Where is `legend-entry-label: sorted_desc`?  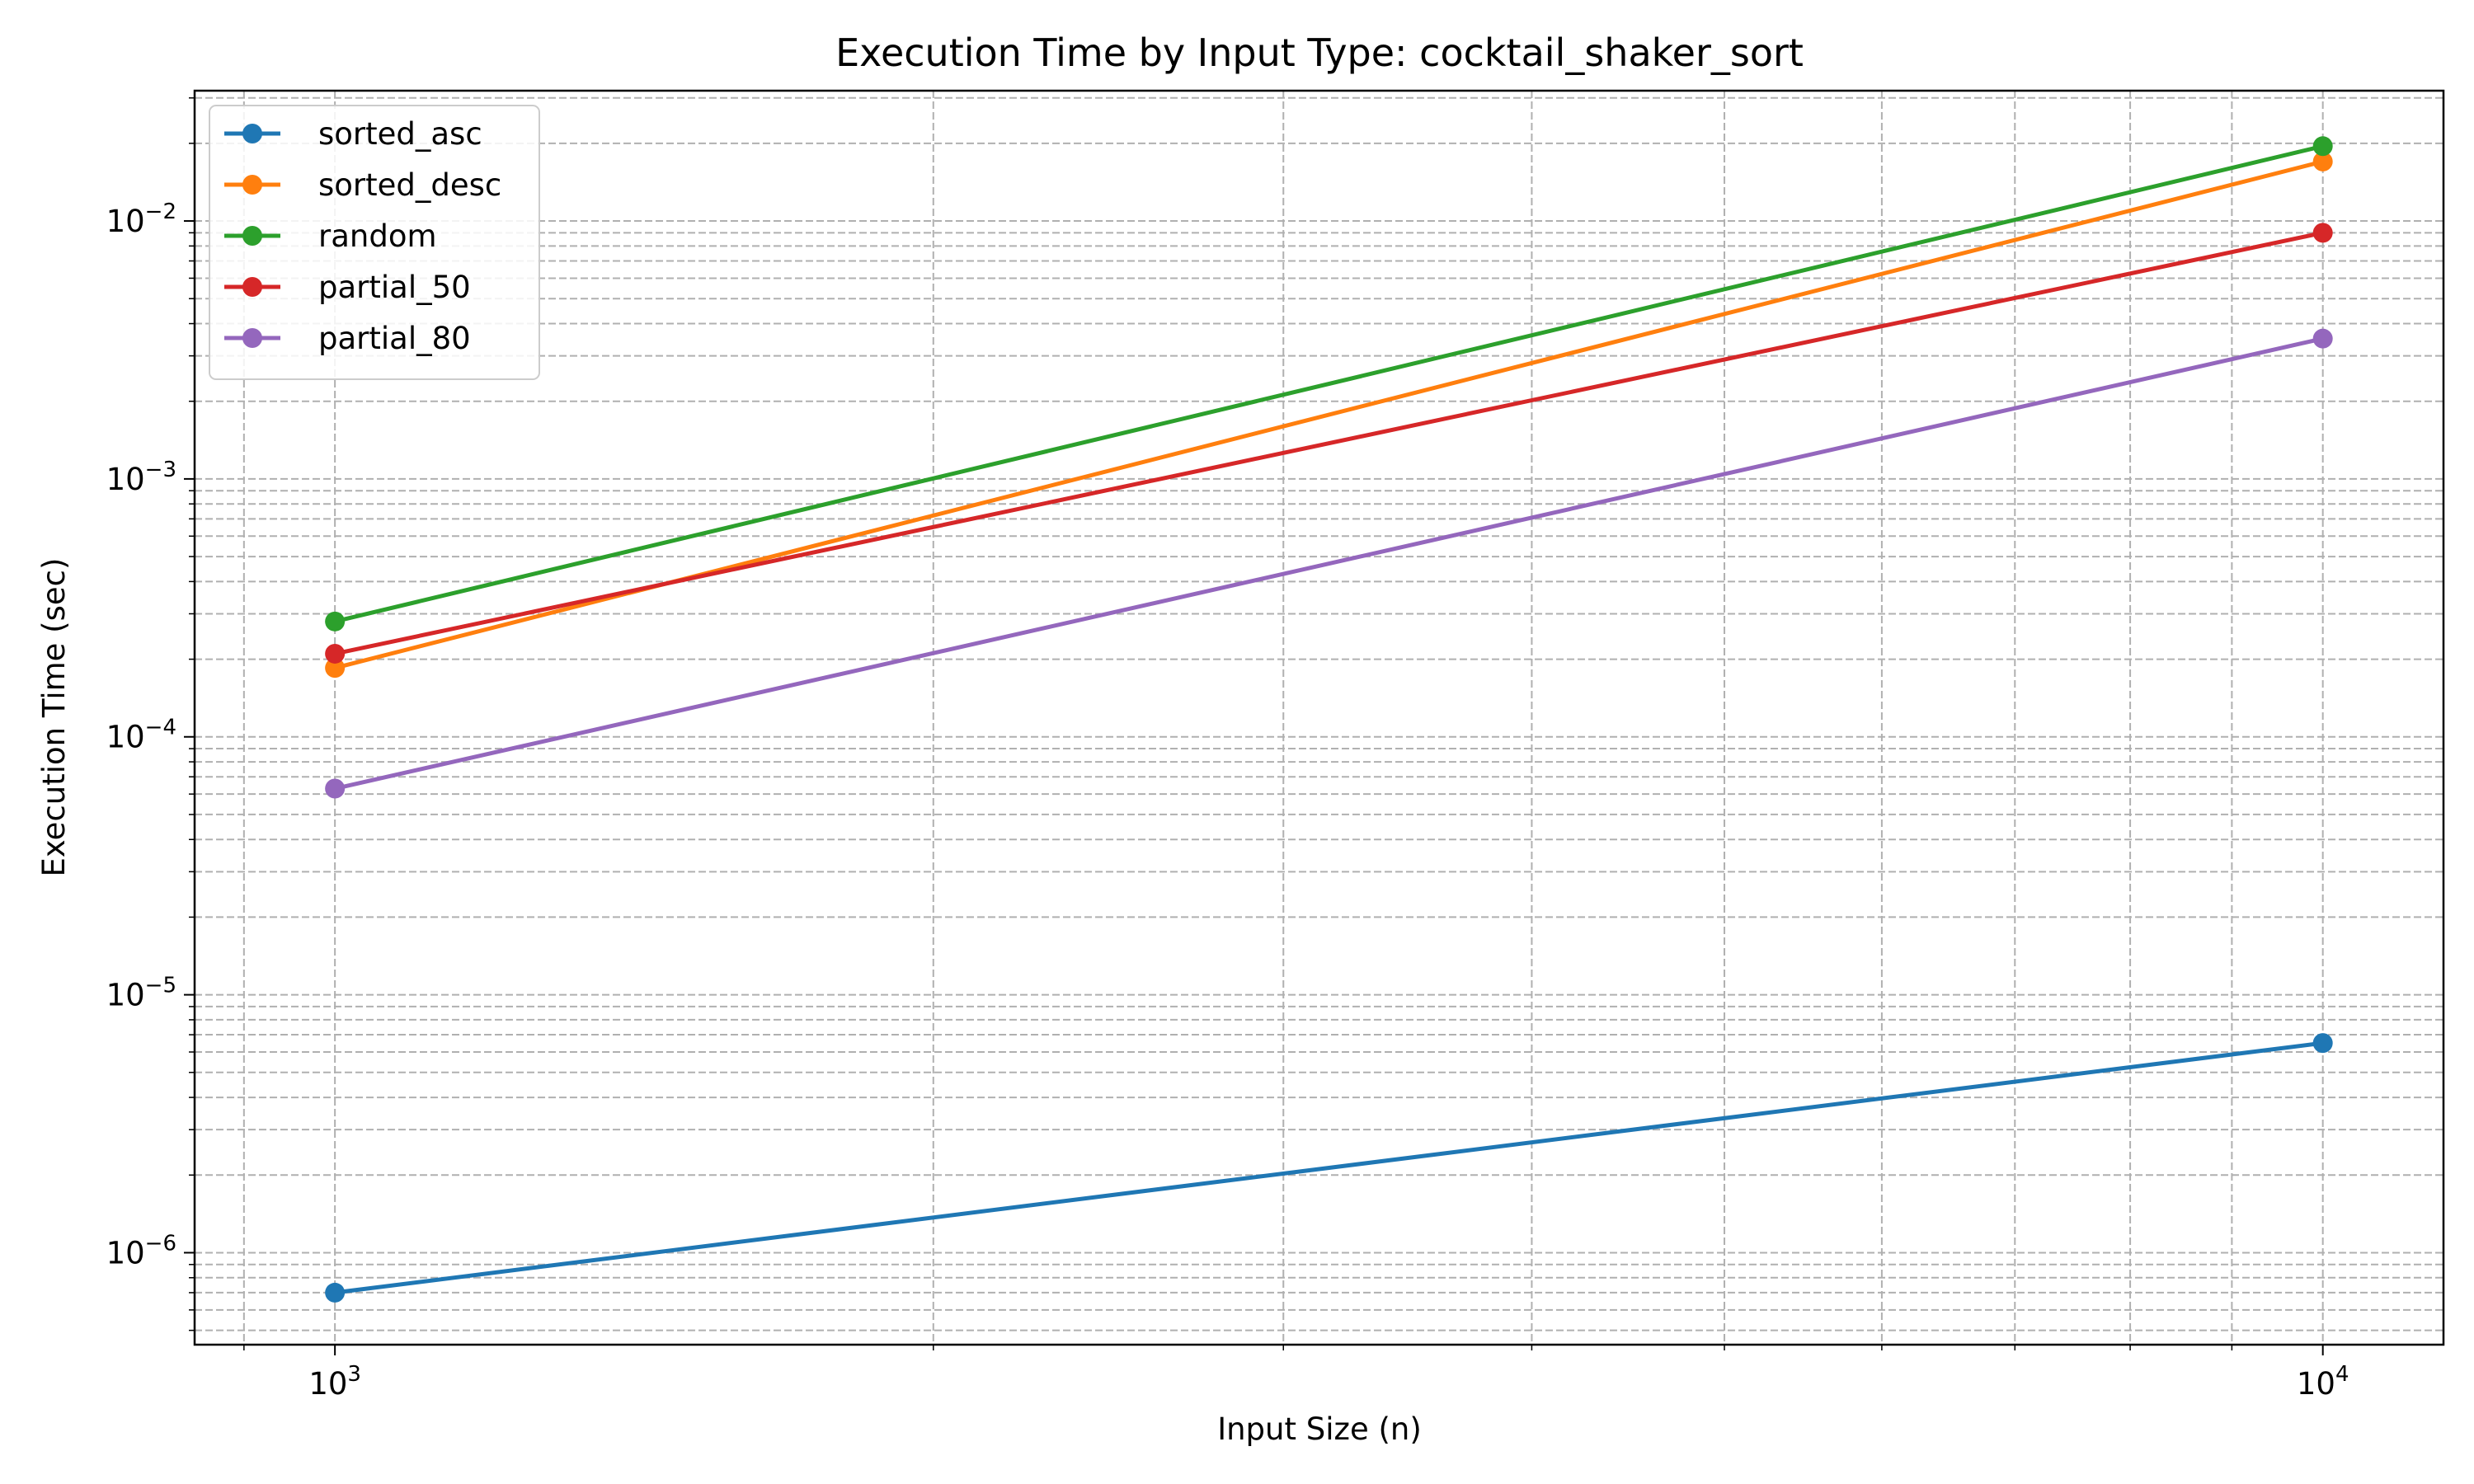 legend-entry-label: sorted_desc is located at coordinates (409, 185).